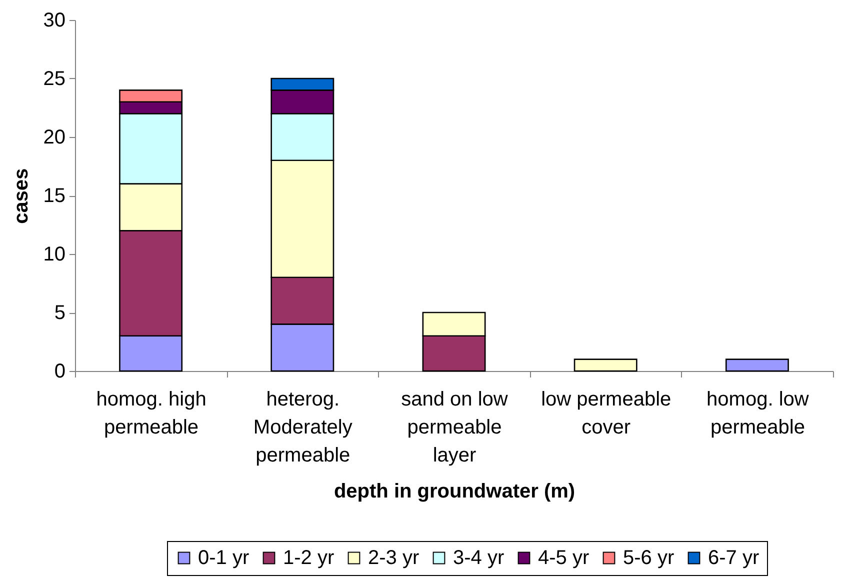 This screenshot has height=580, width=846. Describe the element at coordinates (54, 255) in the screenshot. I see `y-tick-label: 10` at that location.